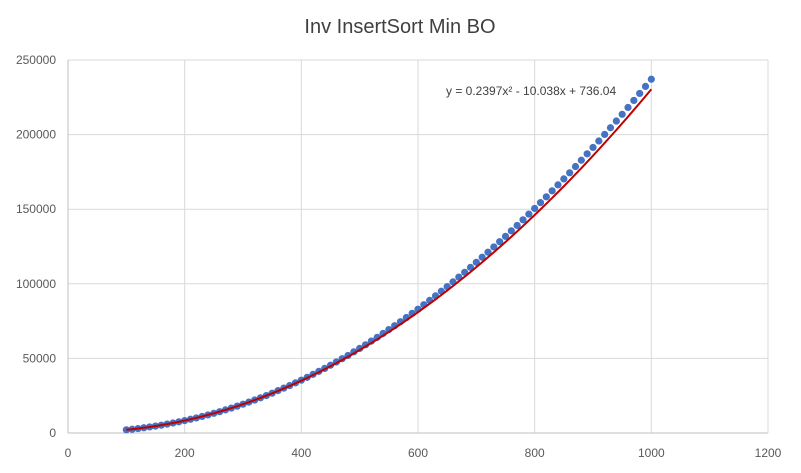  I want to click on x-tick-label: 400, so click(301, 453).